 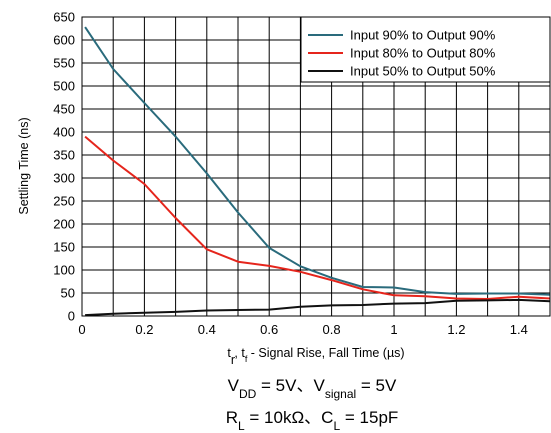 I want to click on x-tick-label: 0.2, so click(x=144, y=329).